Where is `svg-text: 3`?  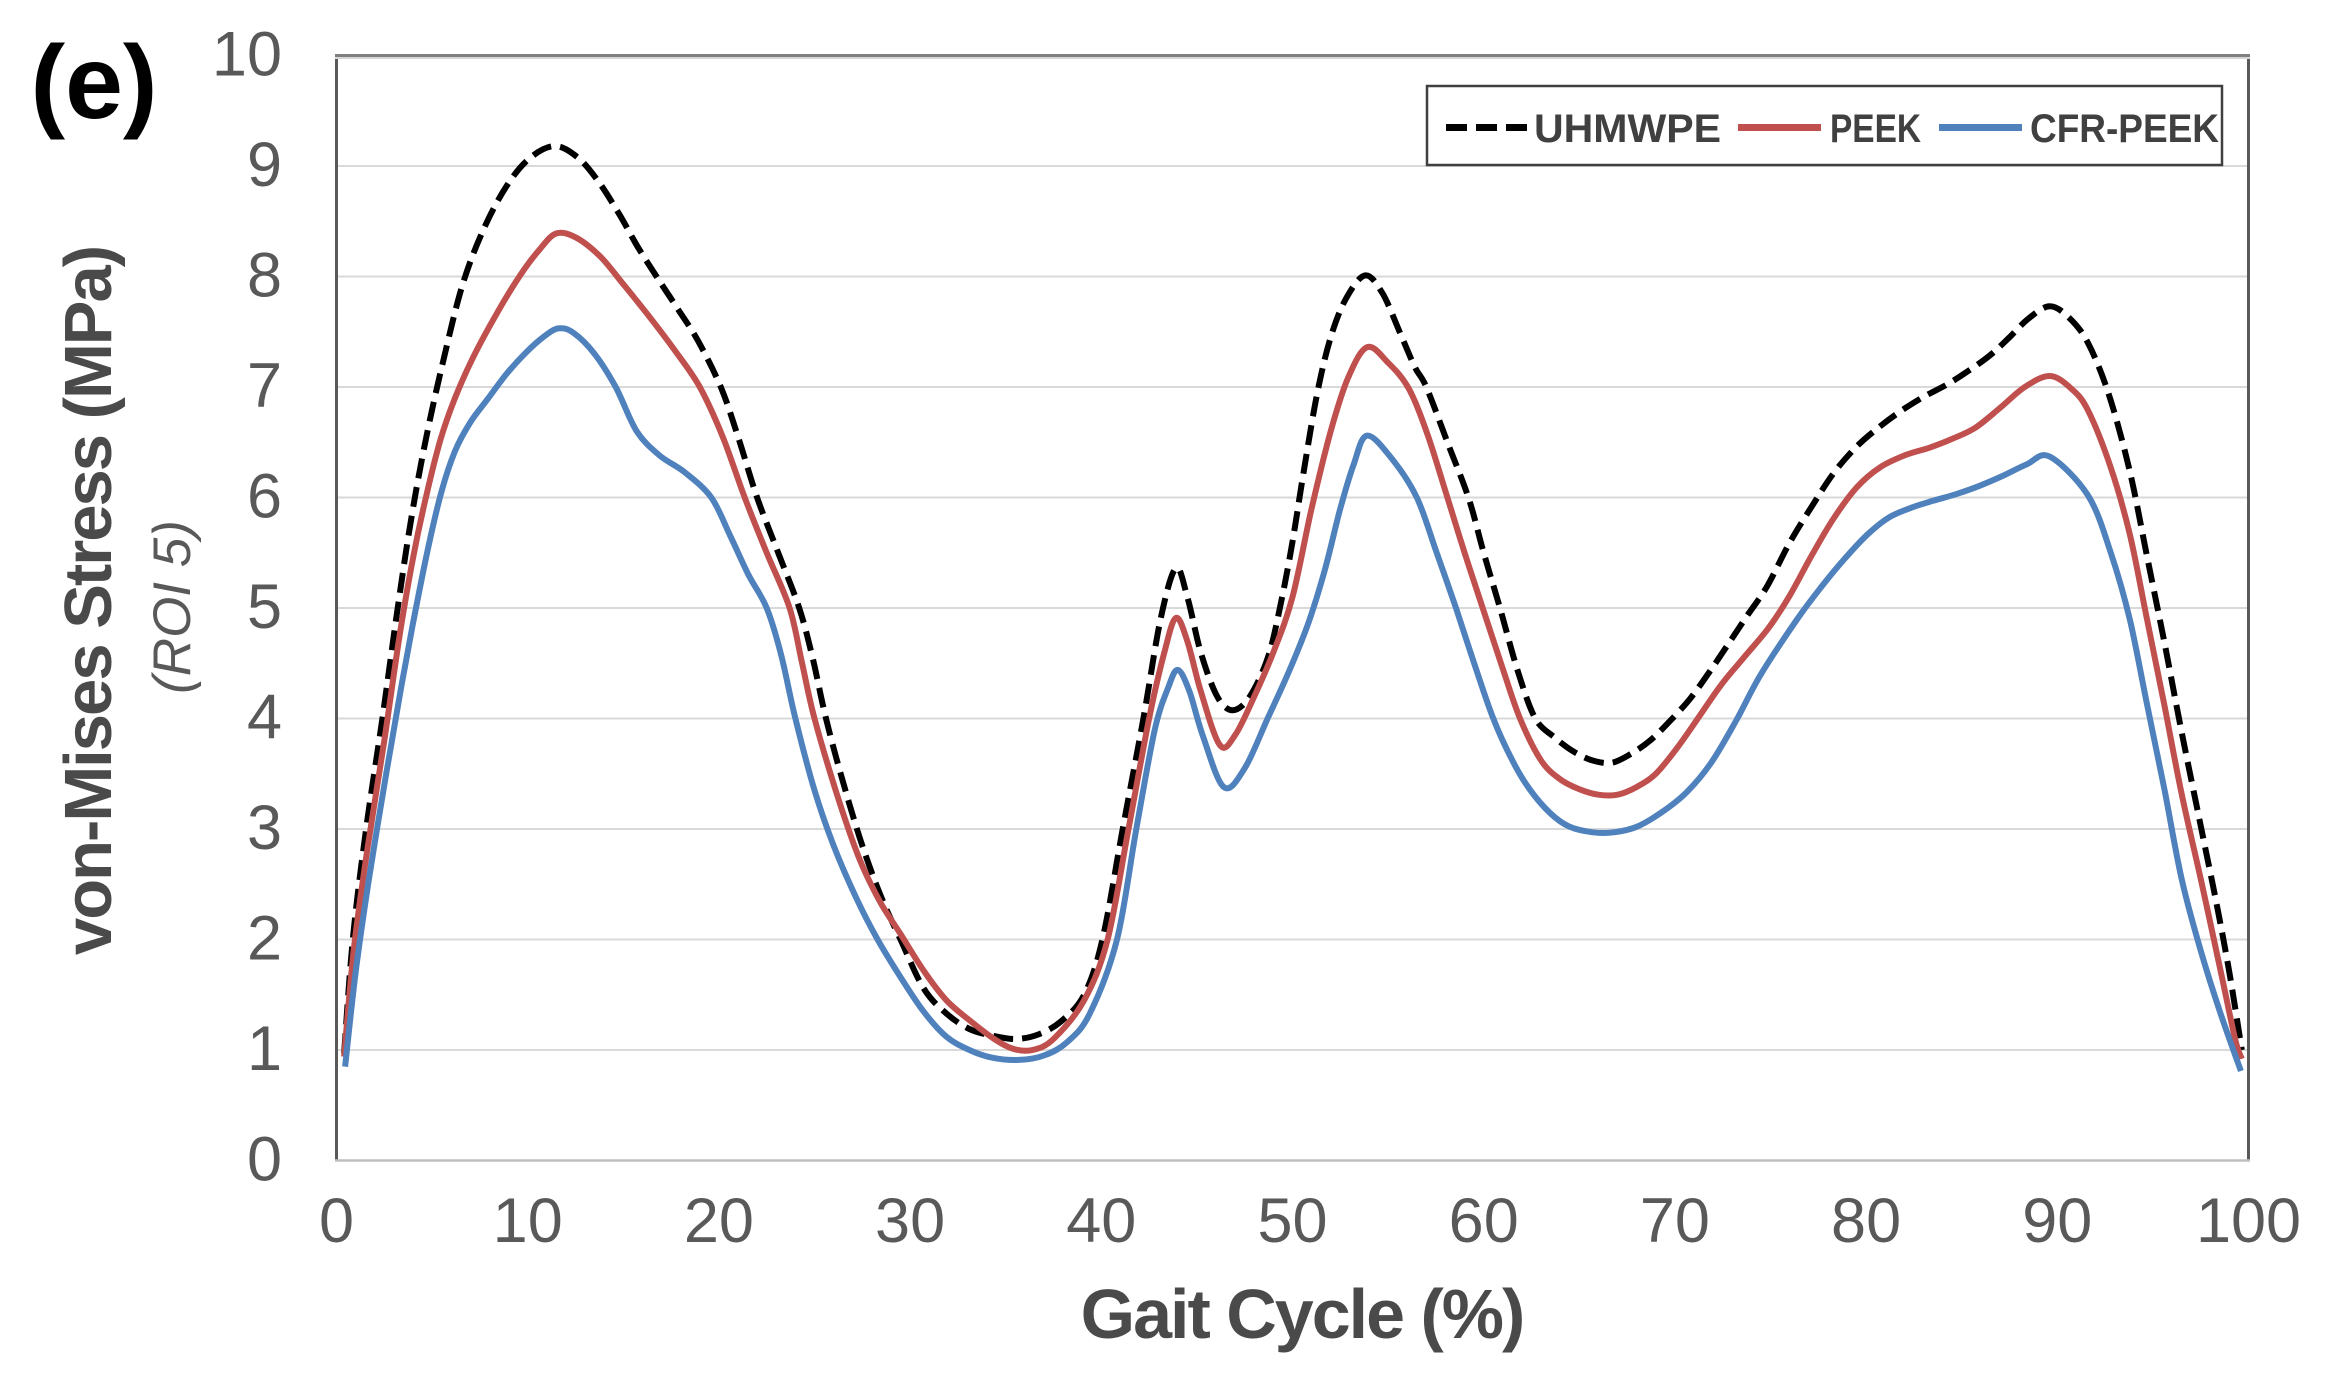
svg-text: 3 is located at coordinates (264, 828).